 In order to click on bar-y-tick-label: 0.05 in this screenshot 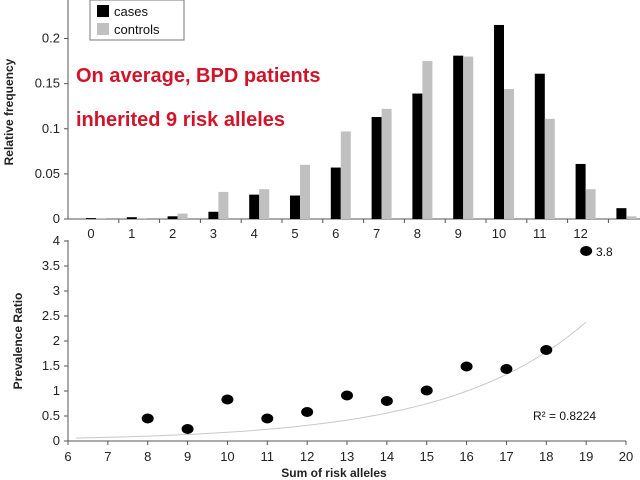, I will do `click(47, 173)`.